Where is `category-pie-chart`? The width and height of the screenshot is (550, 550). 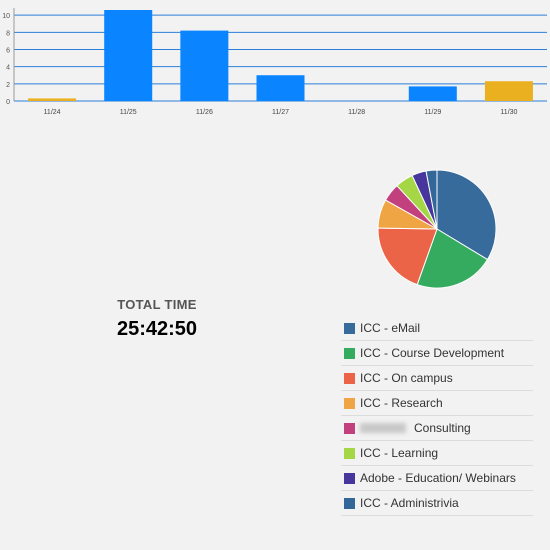
category-pie-chart is located at coordinates (437, 229).